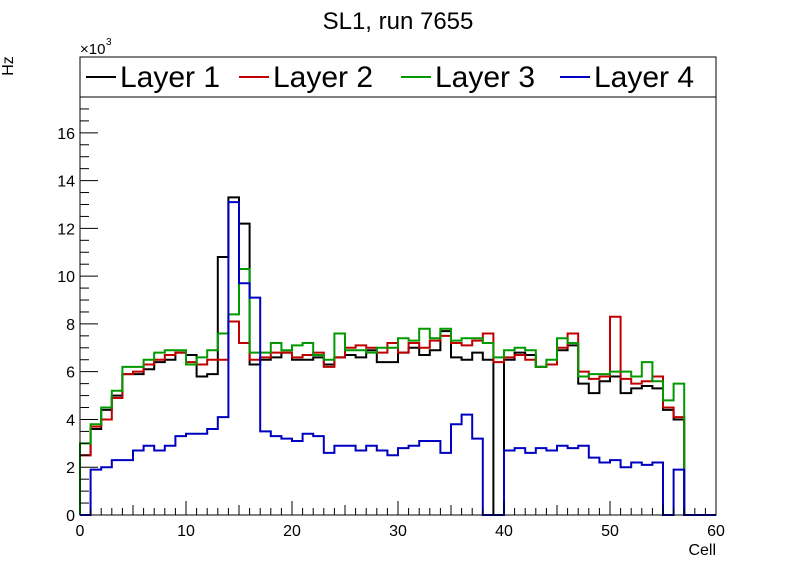 This screenshot has width=796, height=572. Describe the element at coordinates (716, 531) in the screenshot. I see `x-tick-label: 60` at that location.